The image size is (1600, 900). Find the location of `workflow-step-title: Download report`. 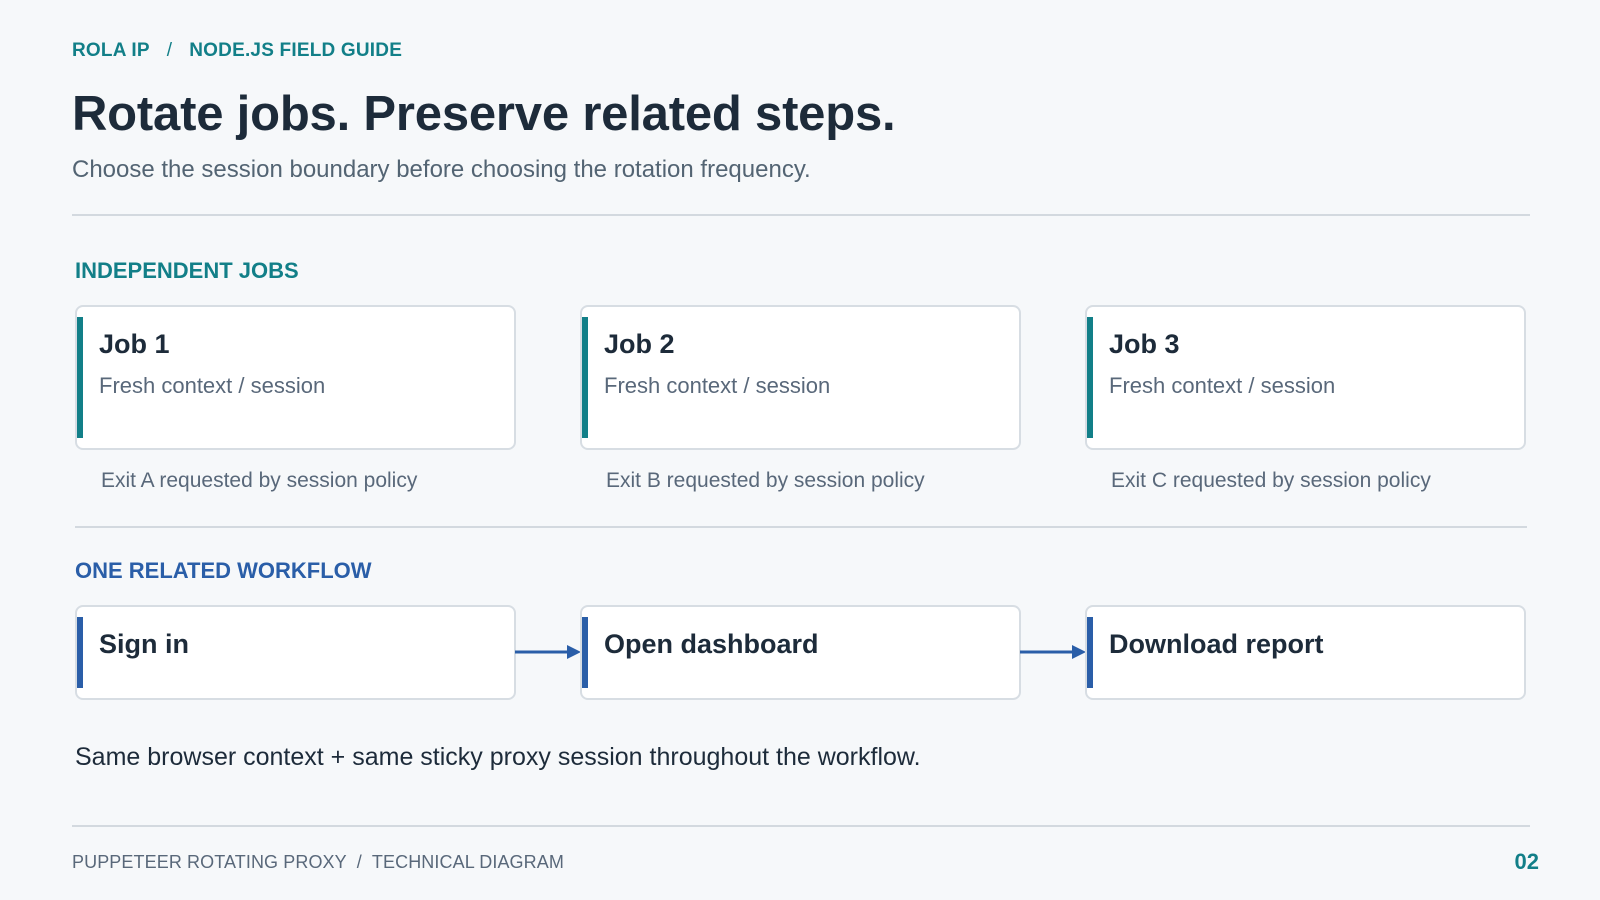

workflow-step-title: Download report is located at coordinates (1216, 644).